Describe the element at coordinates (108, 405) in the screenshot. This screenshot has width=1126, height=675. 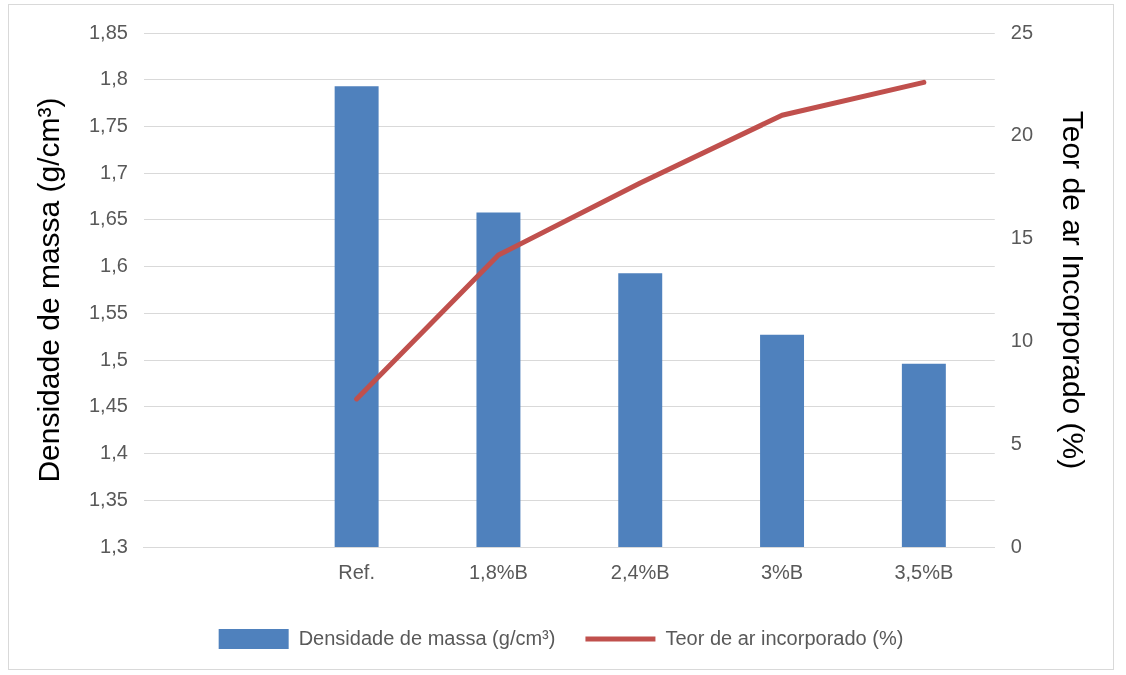
I see `y-tick-label: 1,45` at that location.